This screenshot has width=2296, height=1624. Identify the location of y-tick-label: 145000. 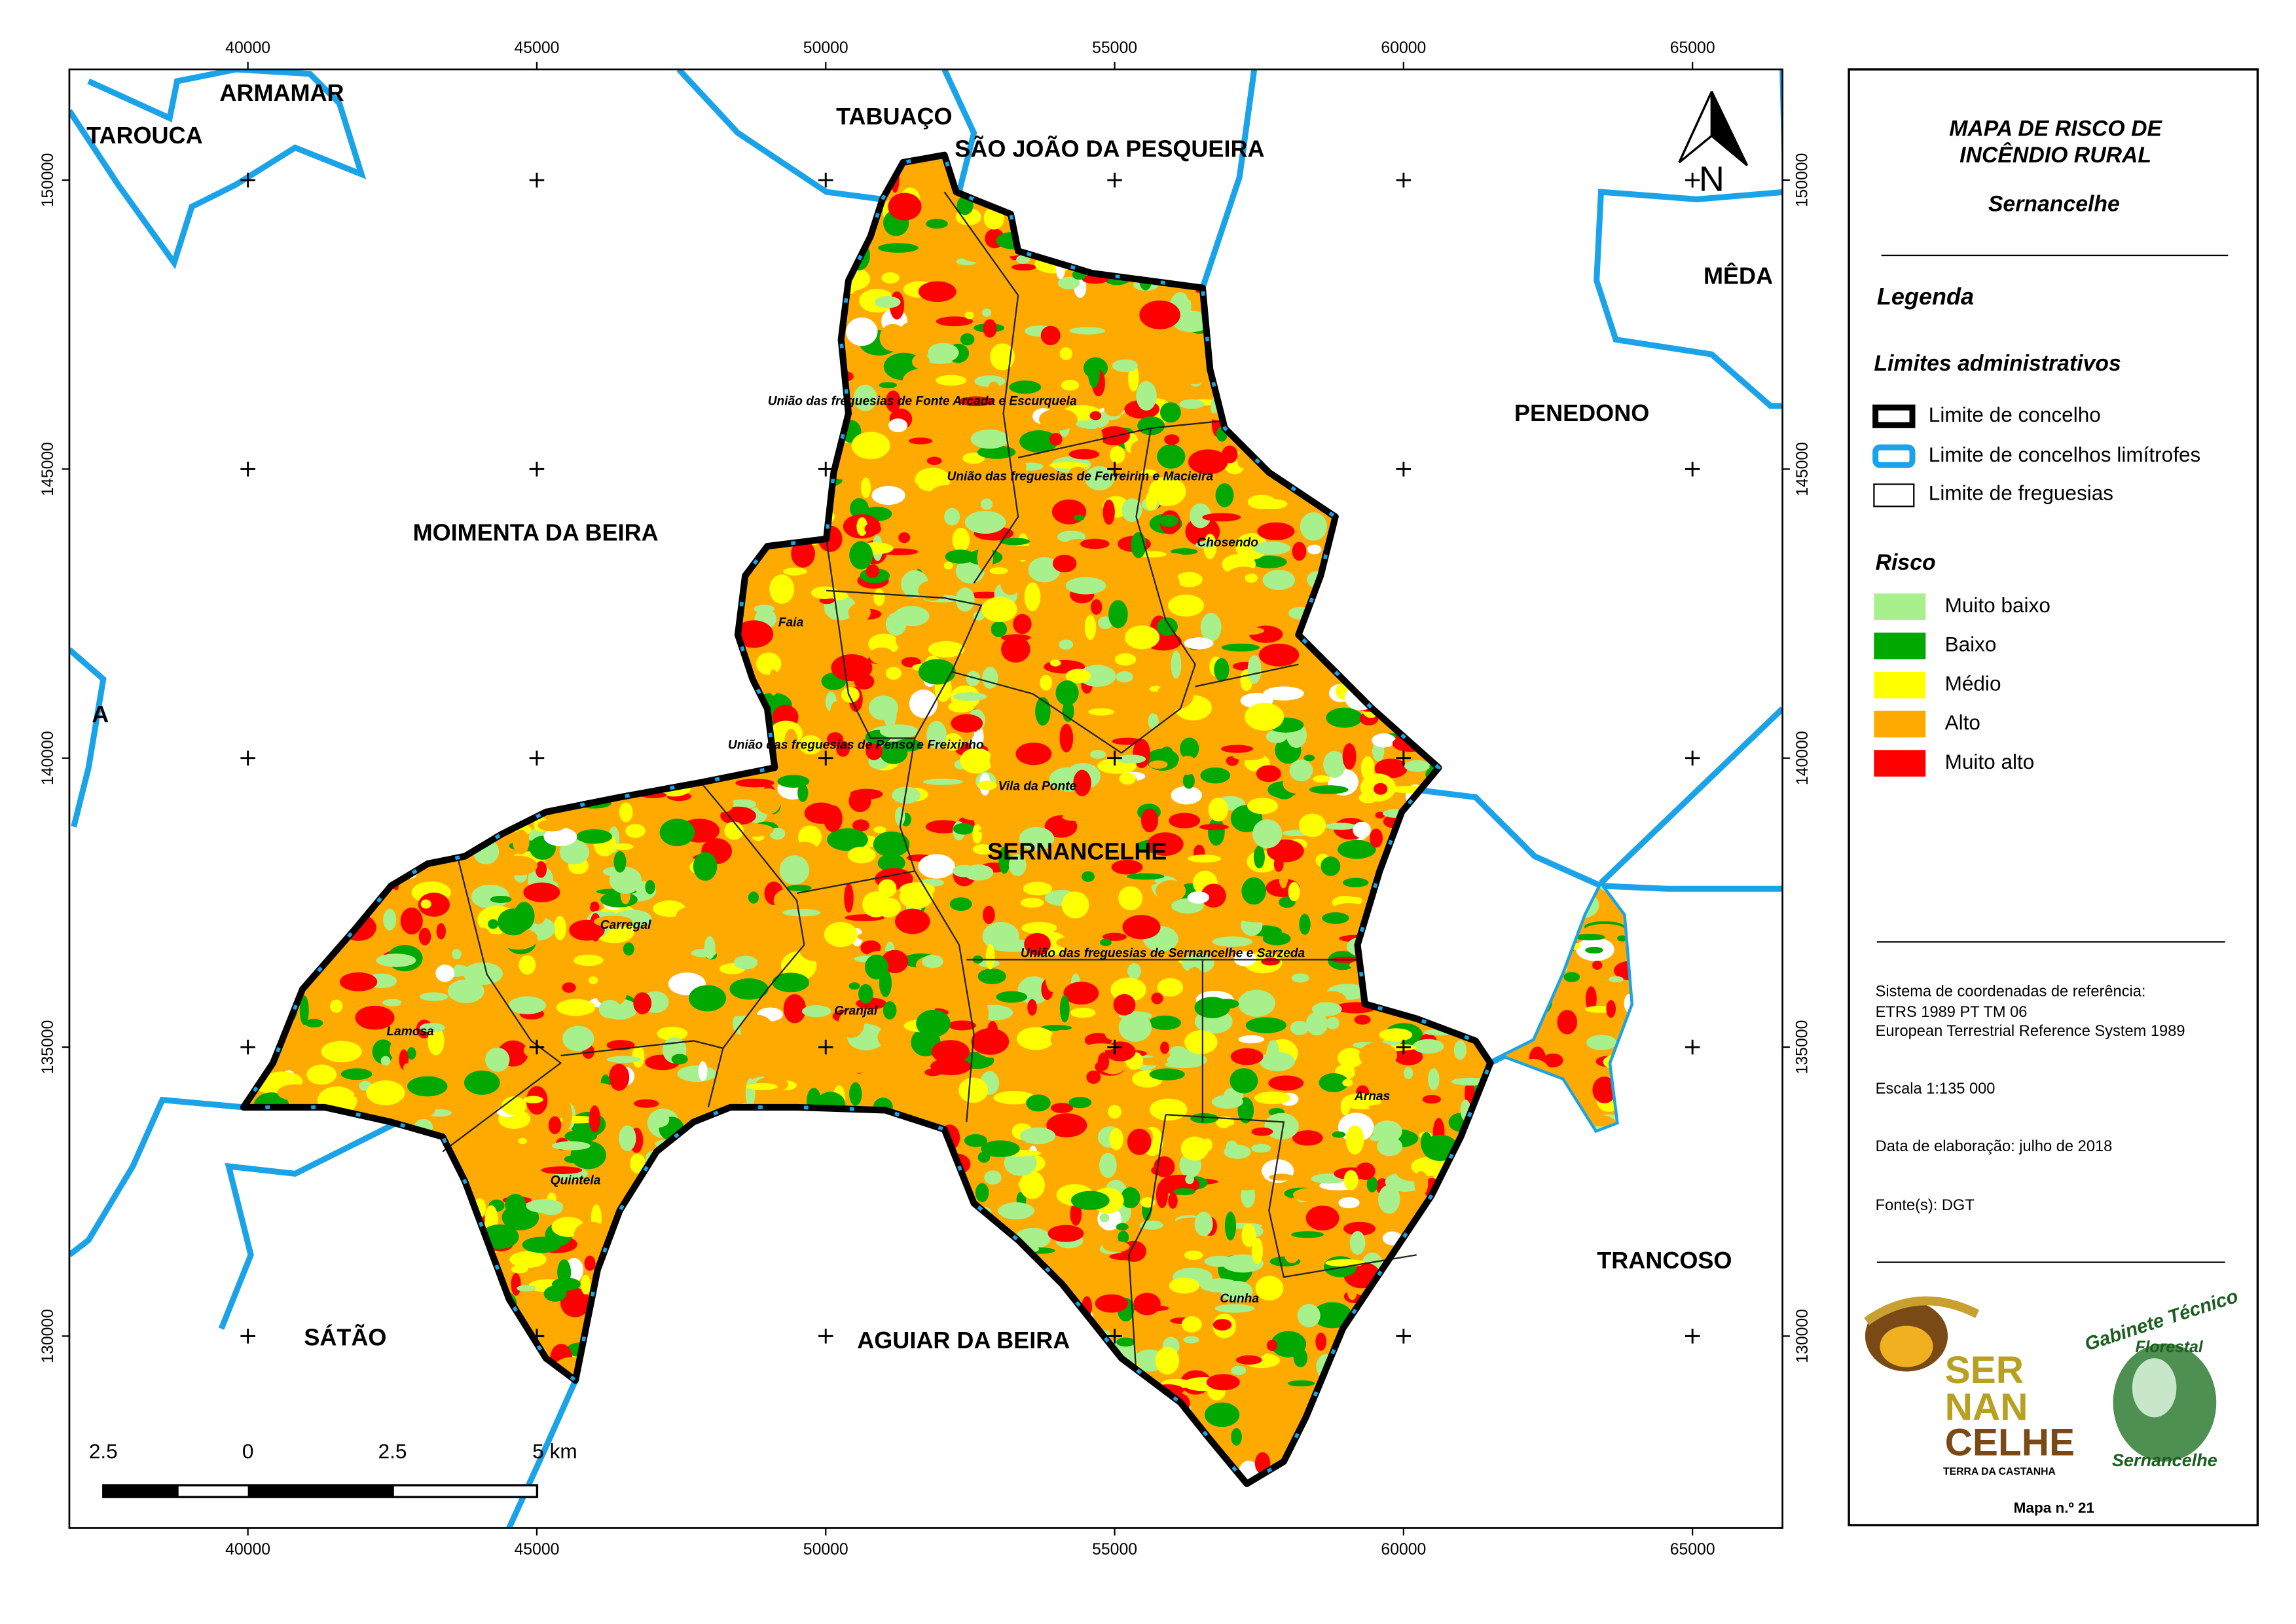
(1803, 469).